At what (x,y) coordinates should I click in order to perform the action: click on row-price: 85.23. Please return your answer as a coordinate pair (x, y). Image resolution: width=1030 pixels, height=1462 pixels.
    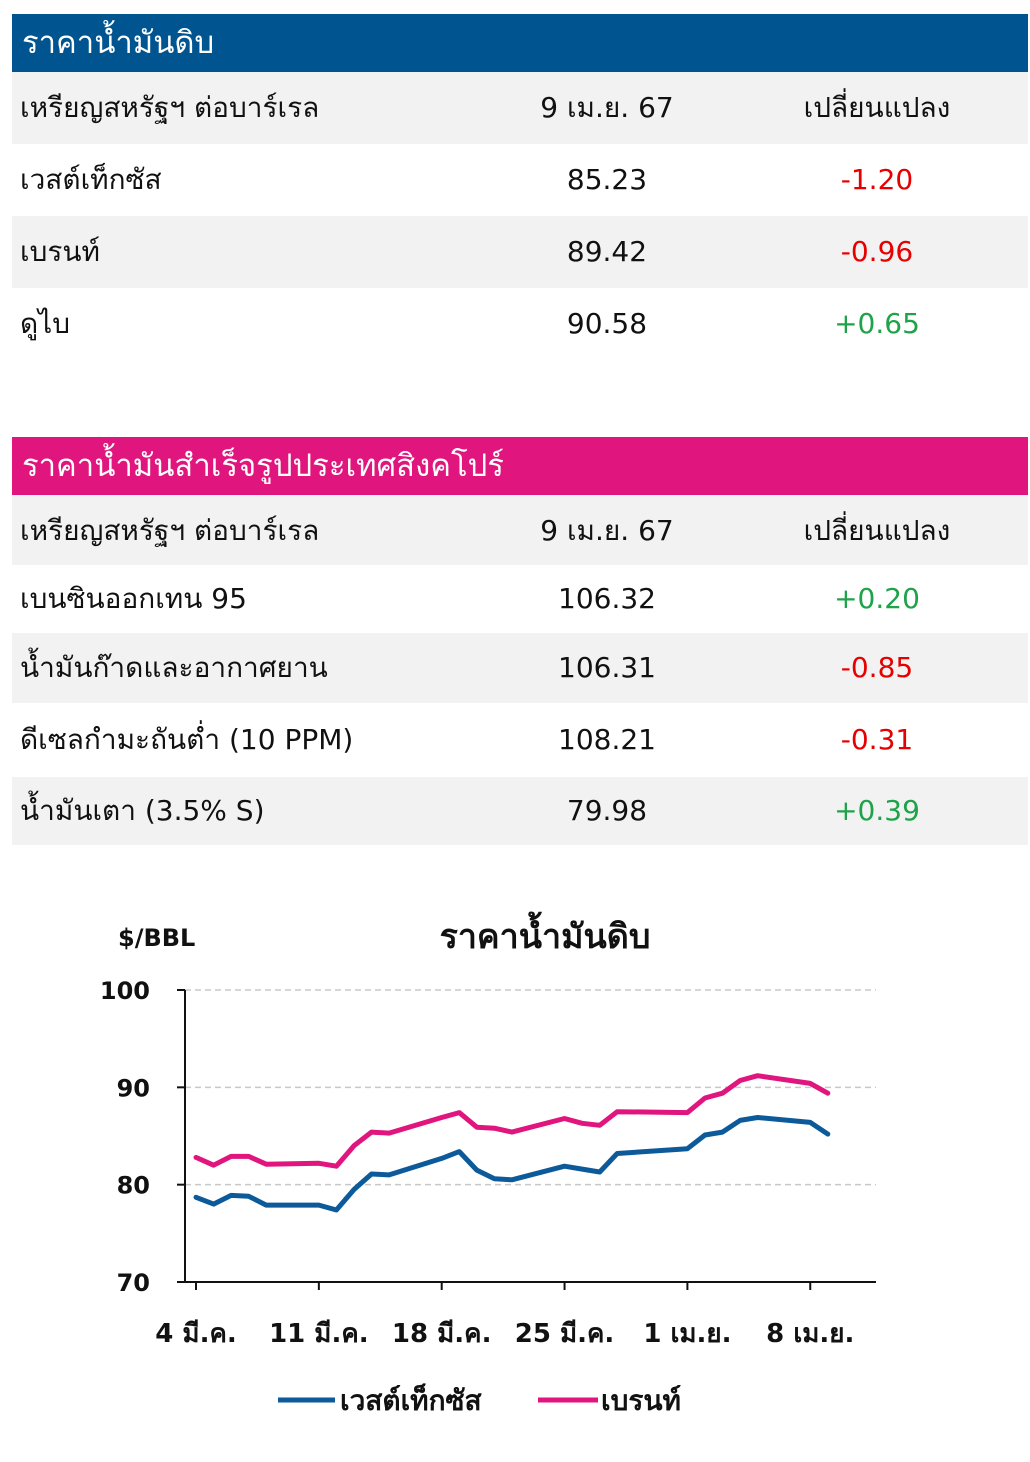
    Looking at the image, I should click on (607, 179).